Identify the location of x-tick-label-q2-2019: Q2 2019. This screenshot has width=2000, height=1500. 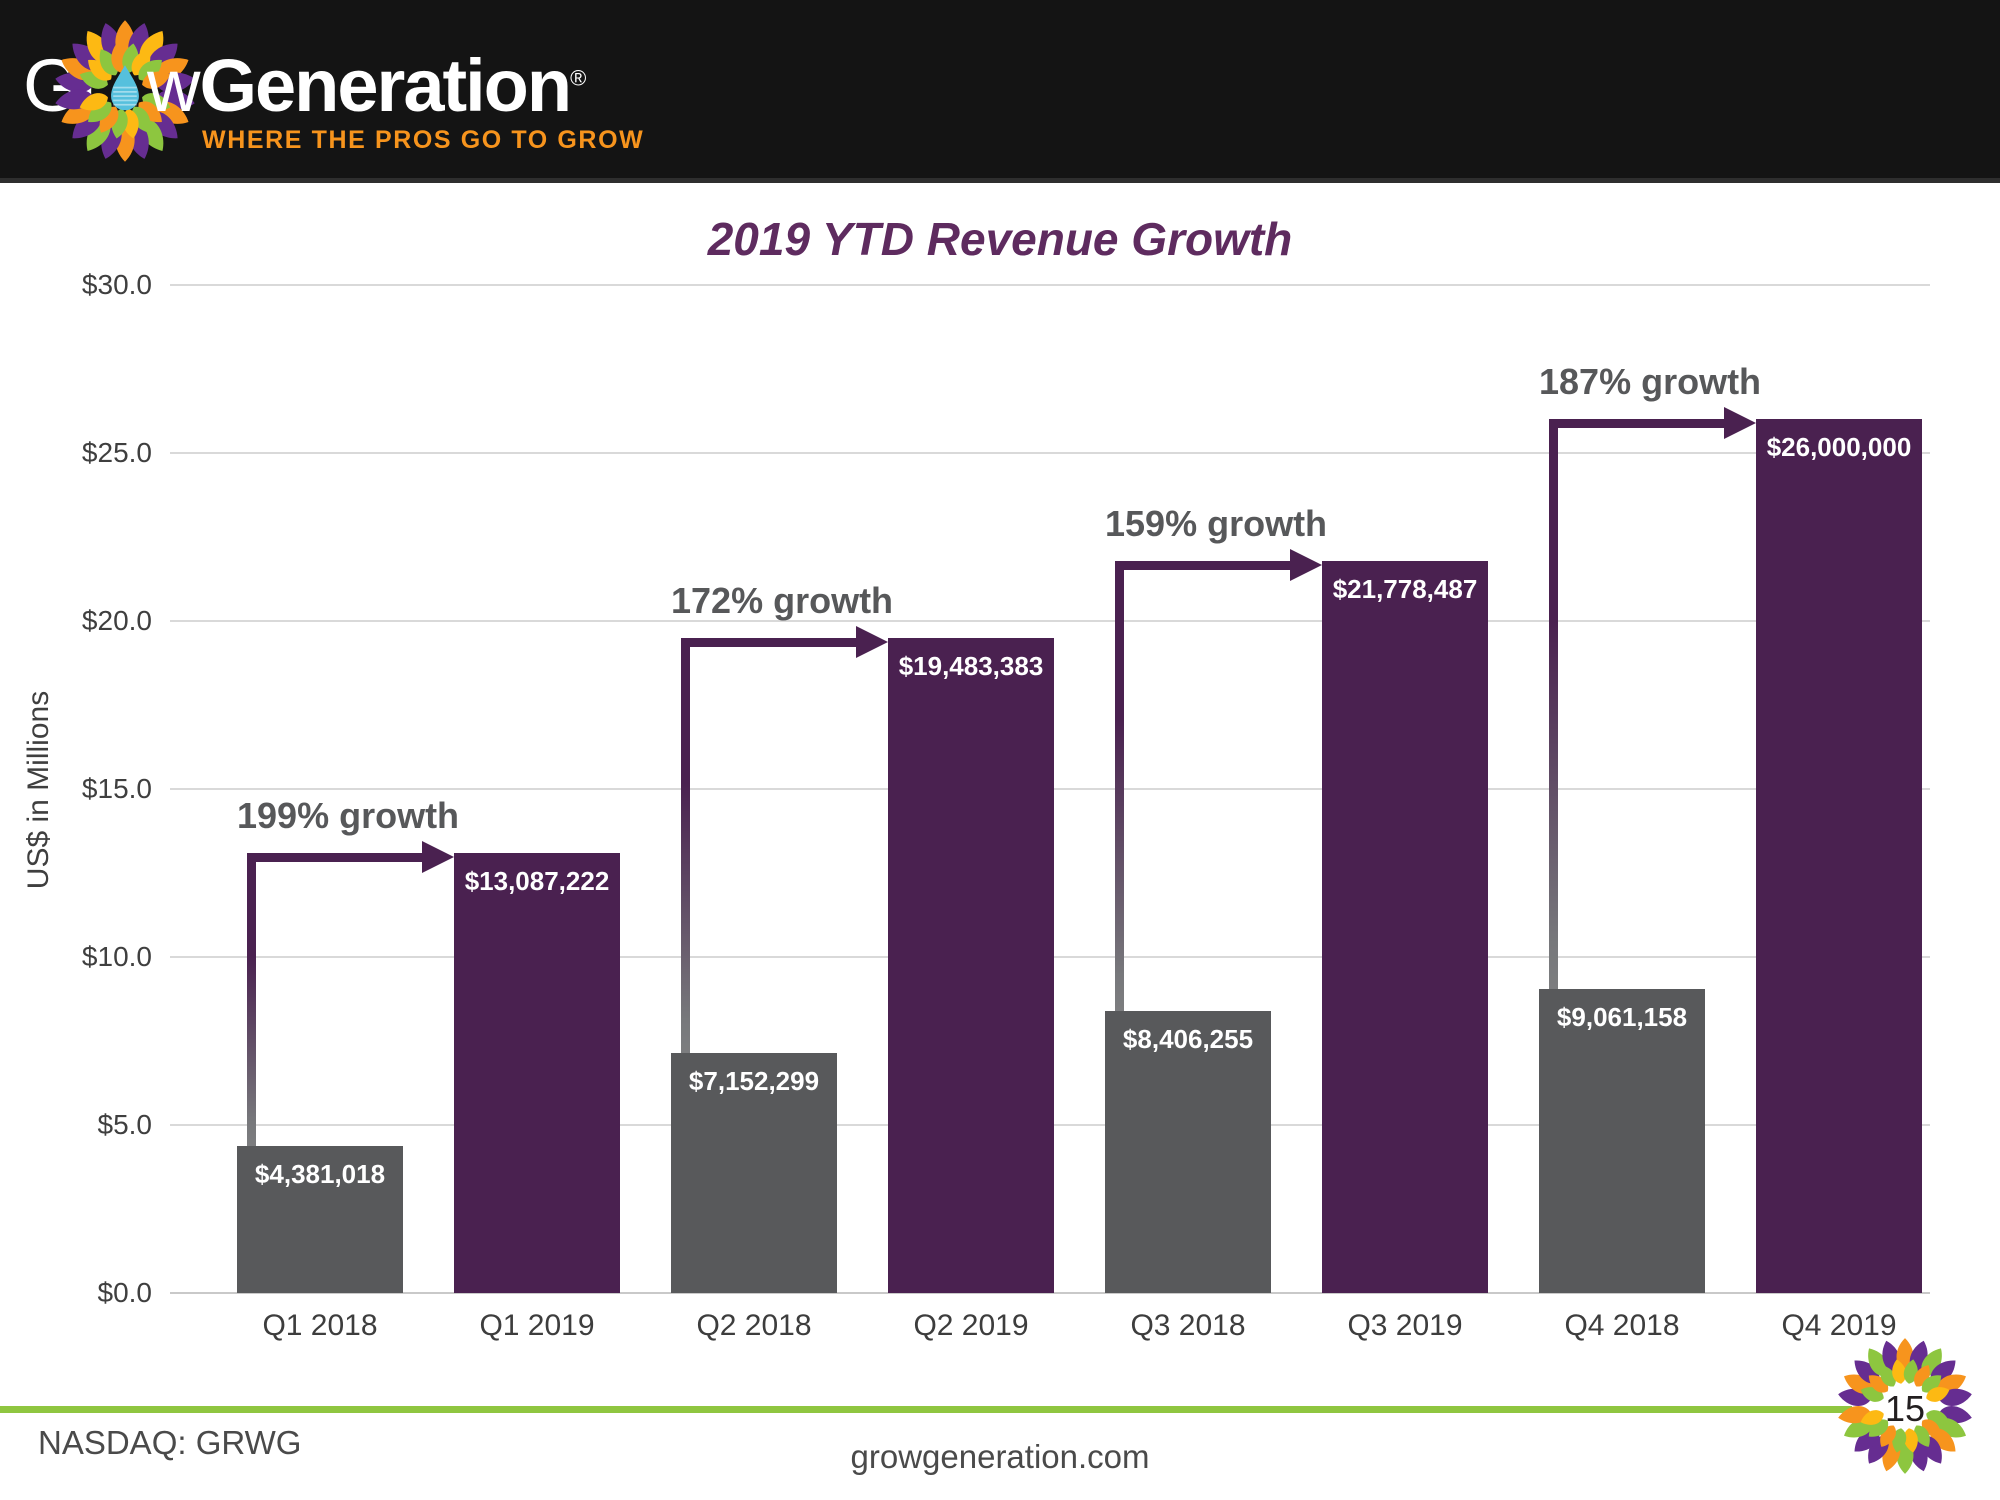
(971, 1325).